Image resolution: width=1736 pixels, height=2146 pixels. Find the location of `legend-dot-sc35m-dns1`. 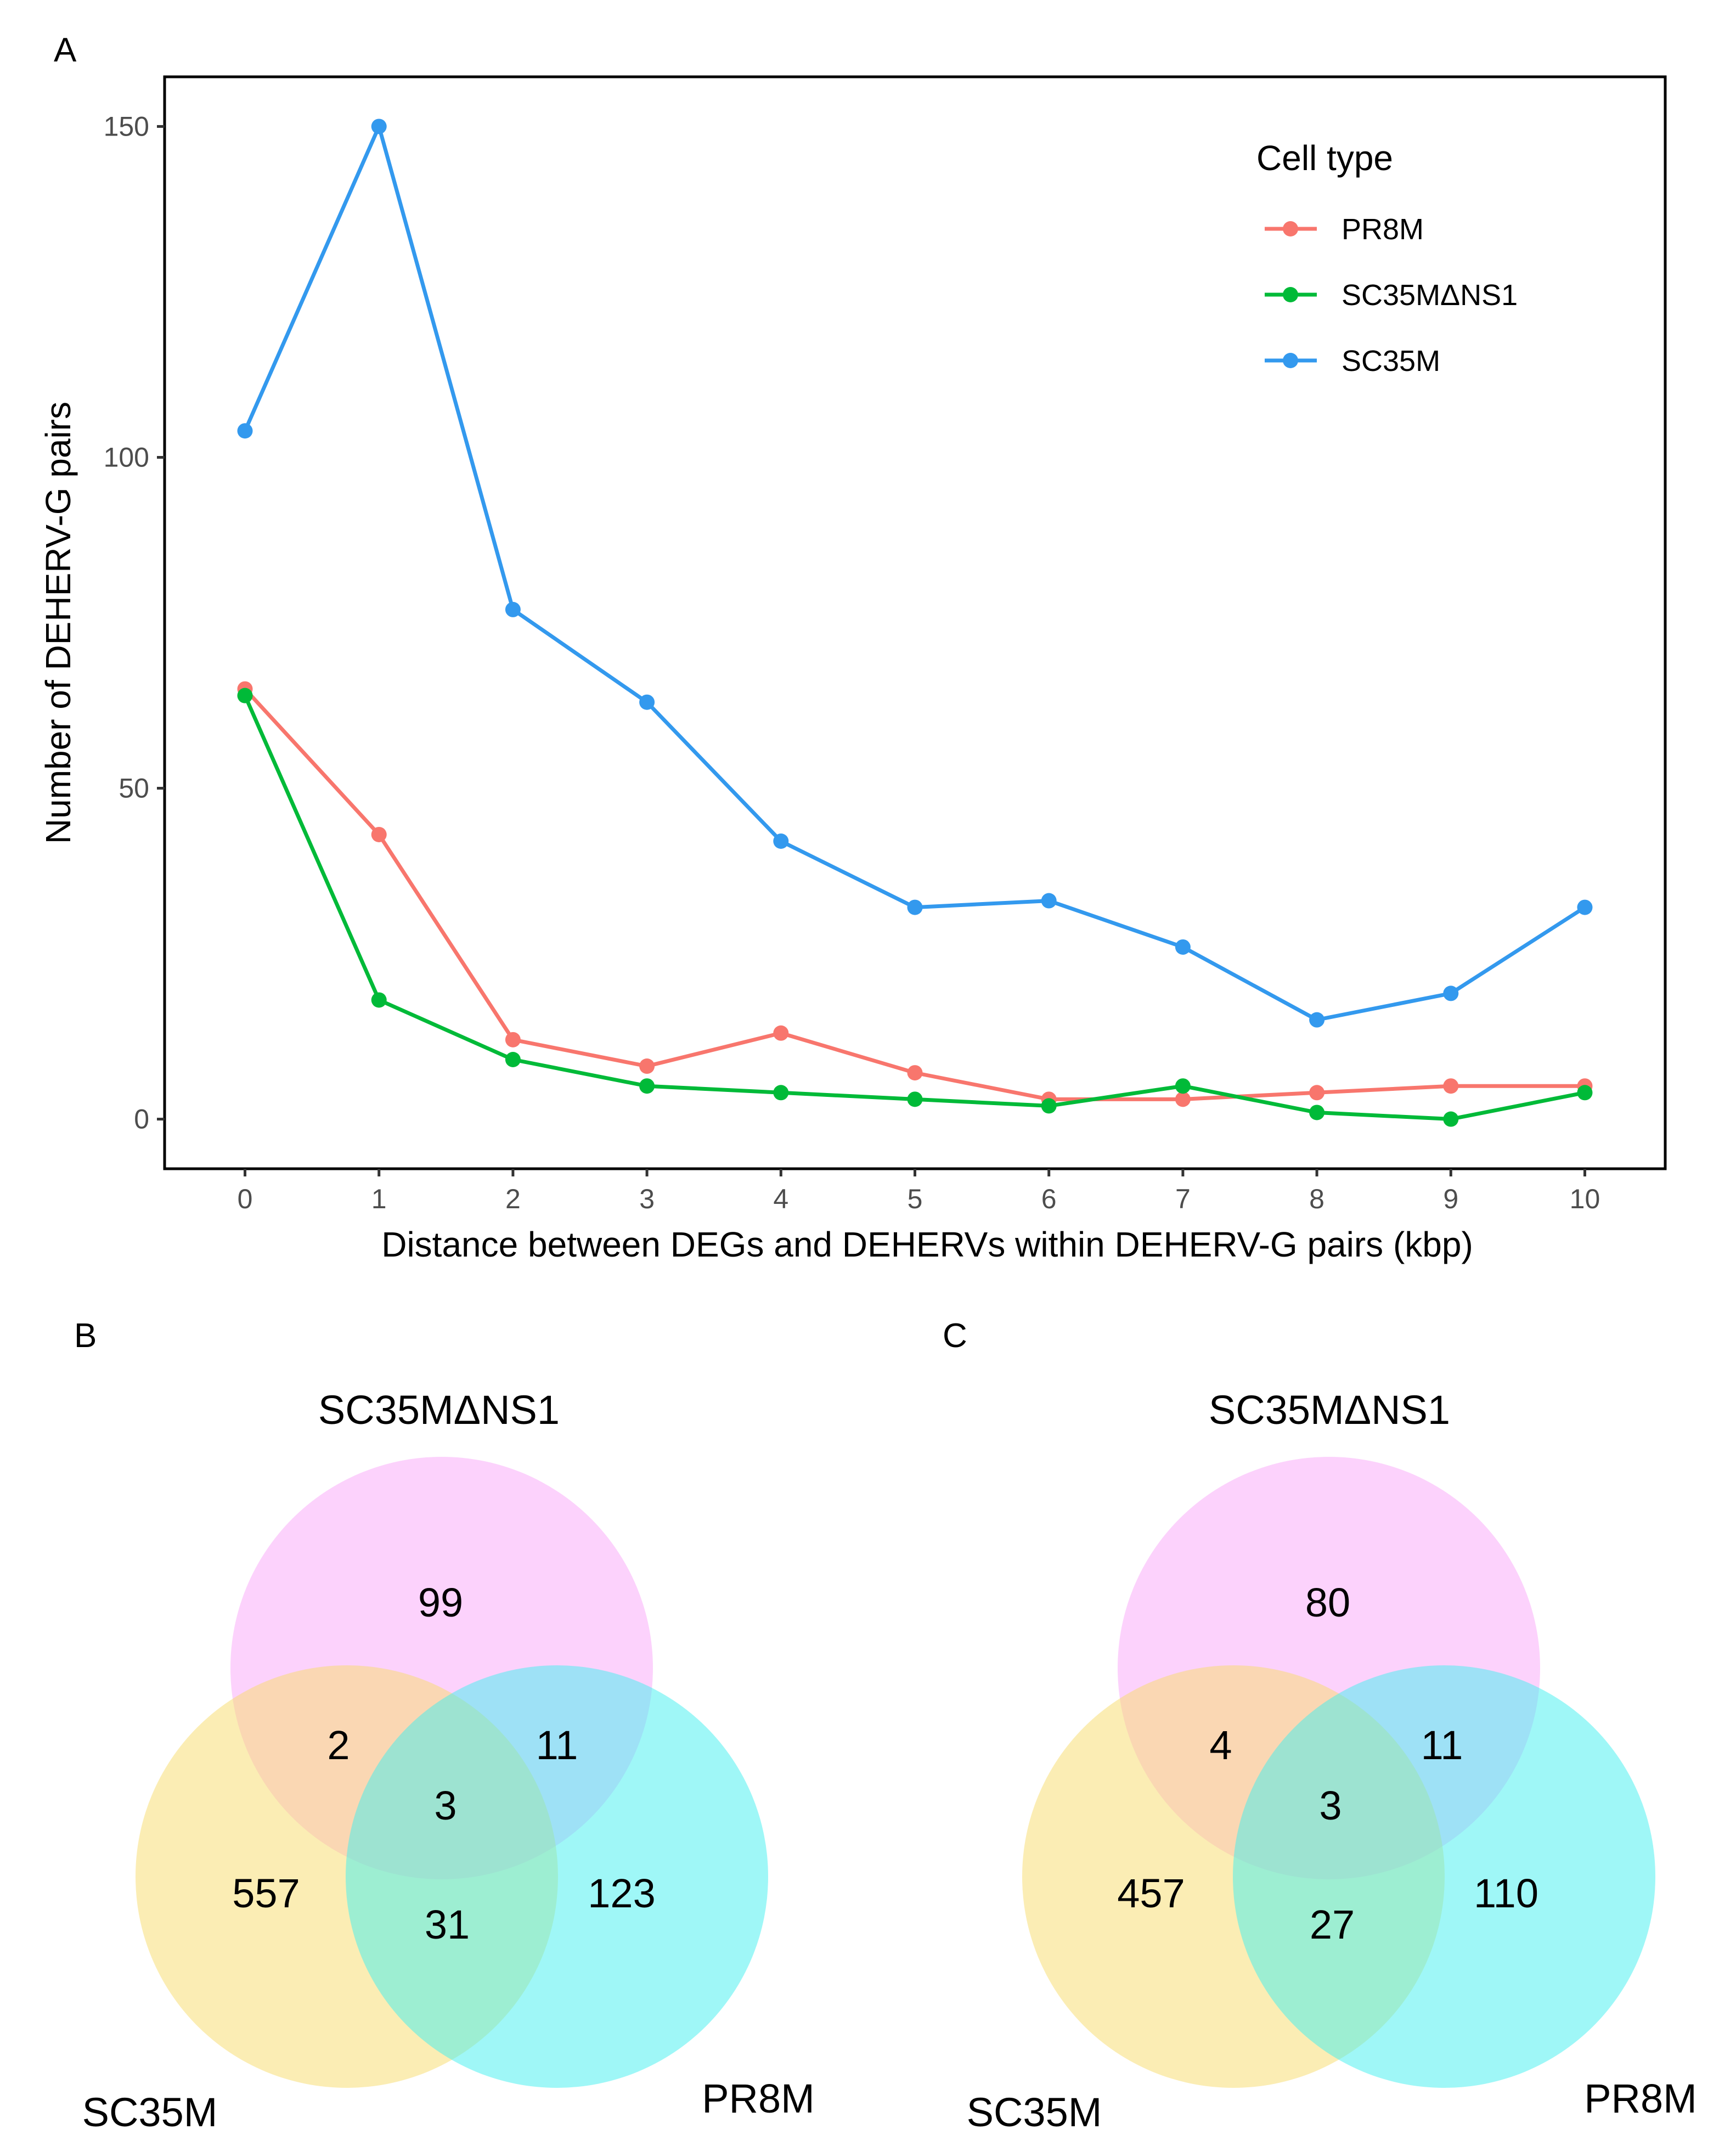

legend-dot-sc35m-dns1 is located at coordinates (1290, 295).